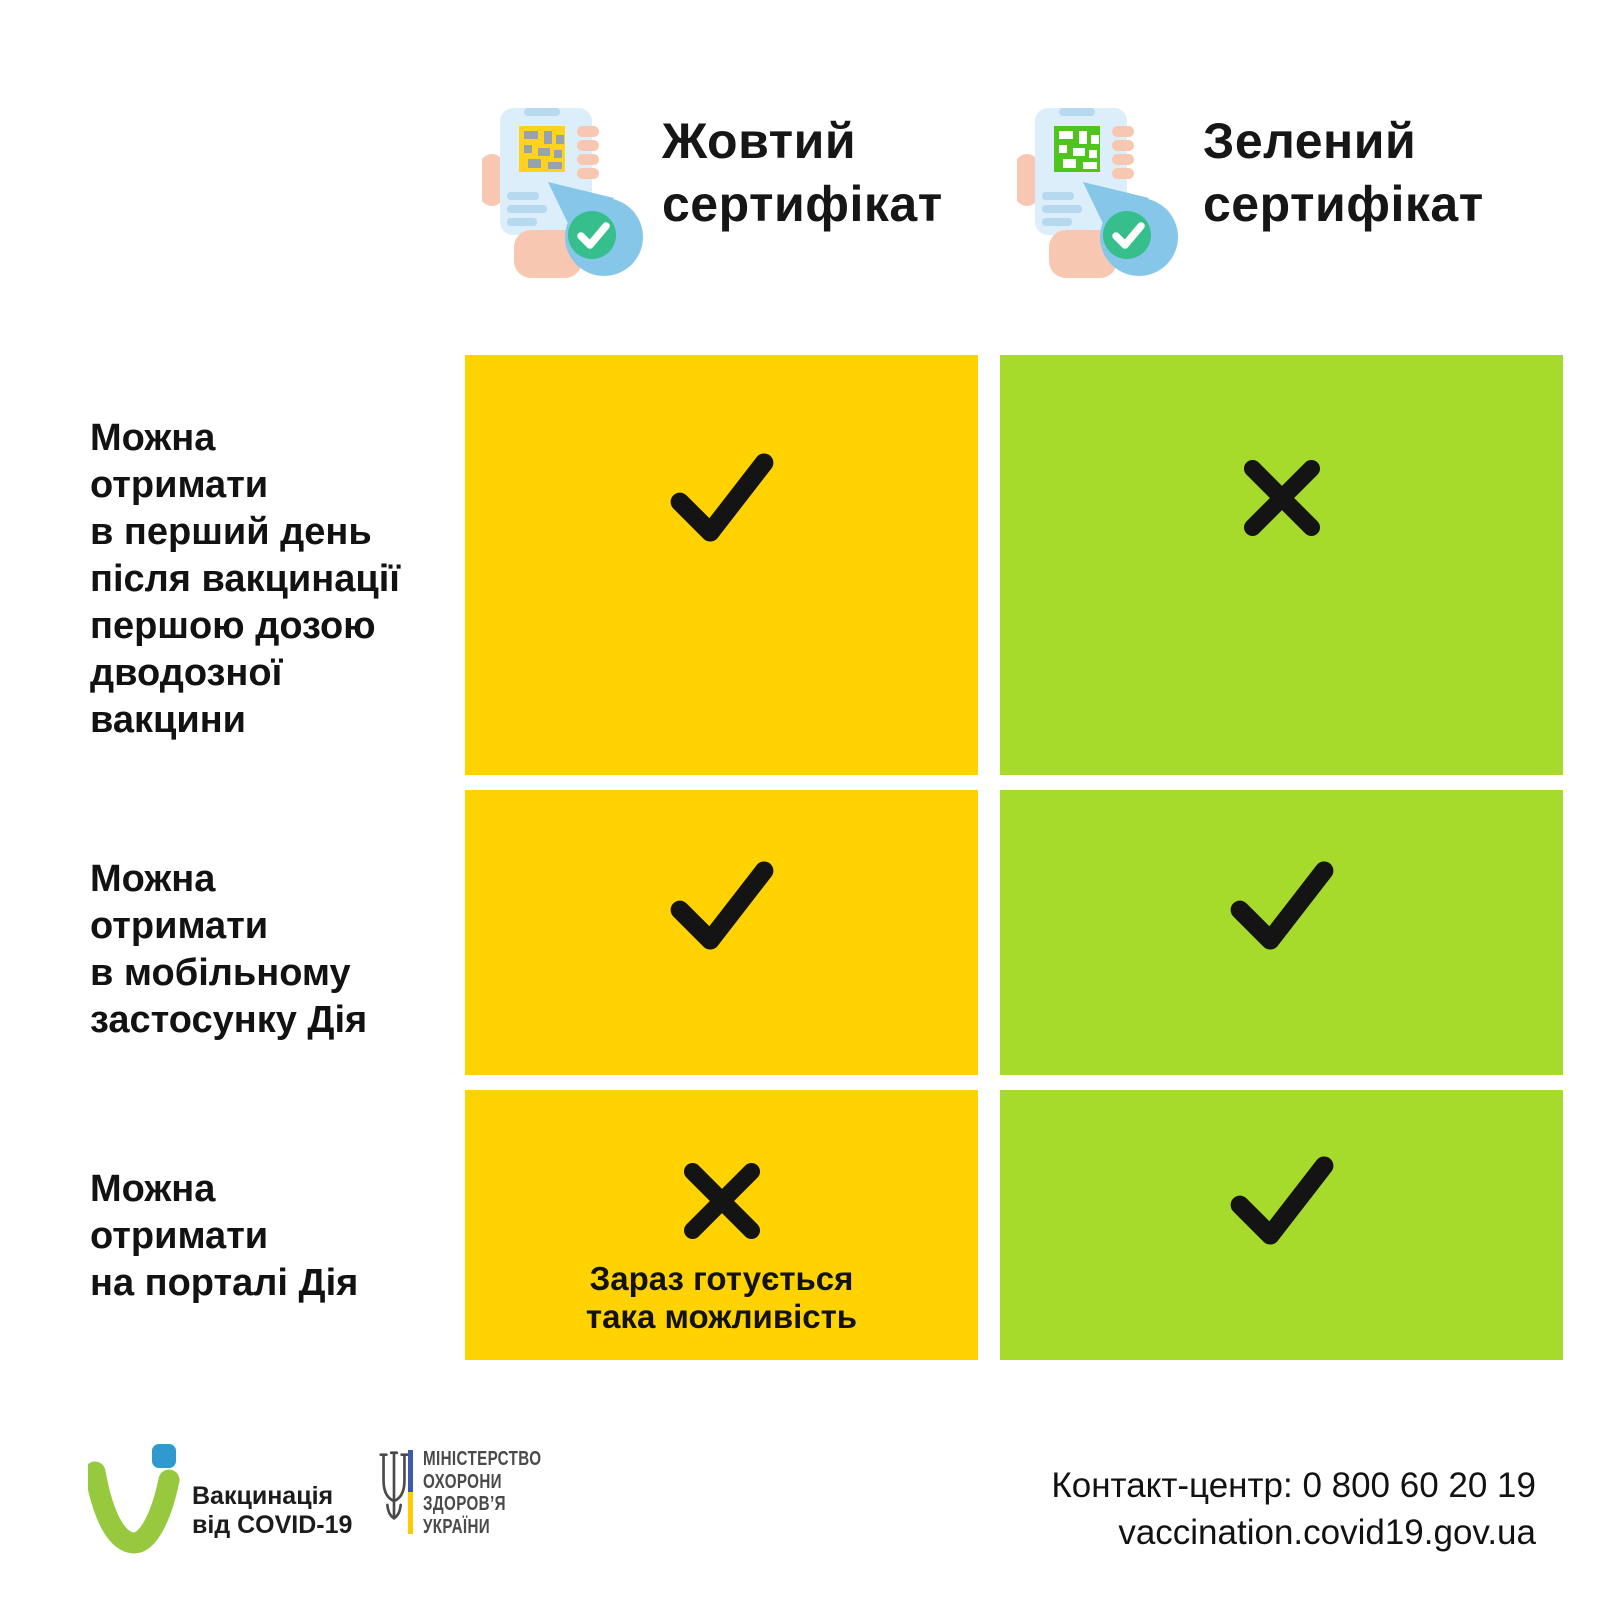  I want to click on trident-icon, so click(394, 1485).